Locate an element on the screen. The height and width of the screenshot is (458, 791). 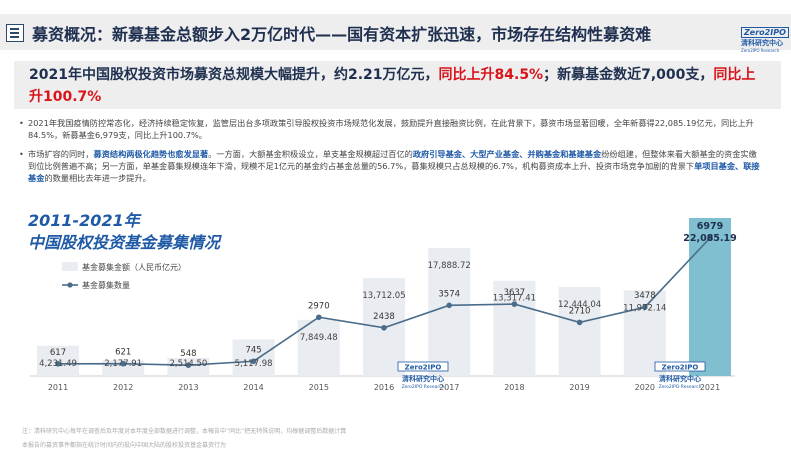
count-label-2012: 621 is located at coordinates (123, 353).